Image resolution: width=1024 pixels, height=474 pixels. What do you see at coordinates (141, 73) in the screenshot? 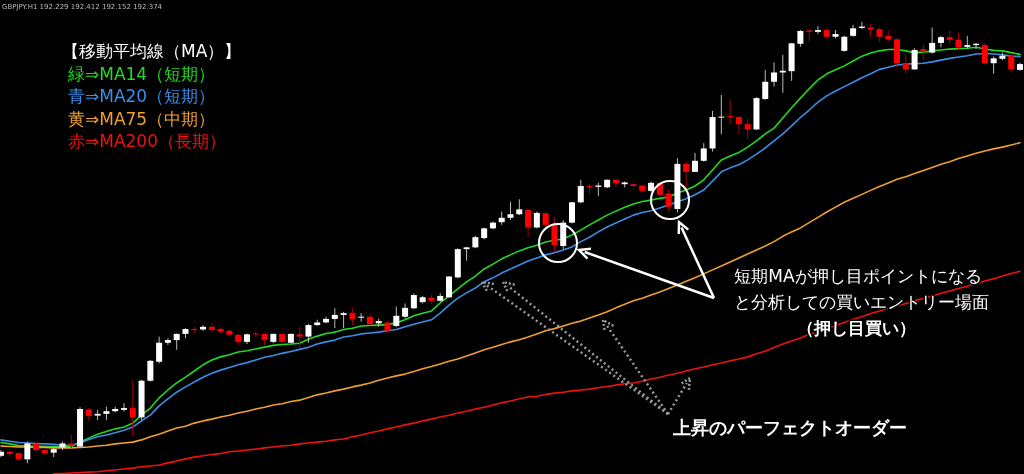
I see `text: 緑⇒MA14（短期）` at bounding box center [141, 73].